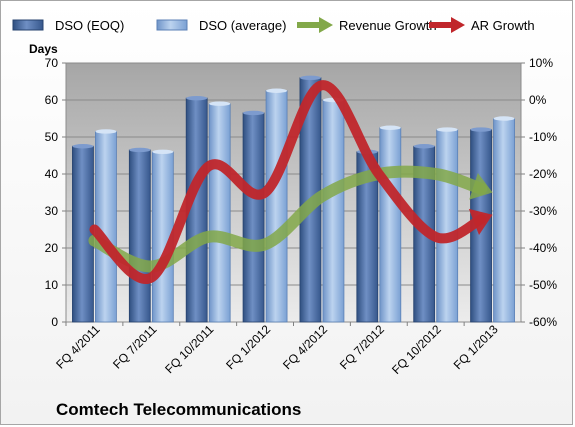  What do you see at coordinates (178, 409) in the screenshot?
I see `chart-title: Comtech Telecommunications` at bounding box center [178, 409].